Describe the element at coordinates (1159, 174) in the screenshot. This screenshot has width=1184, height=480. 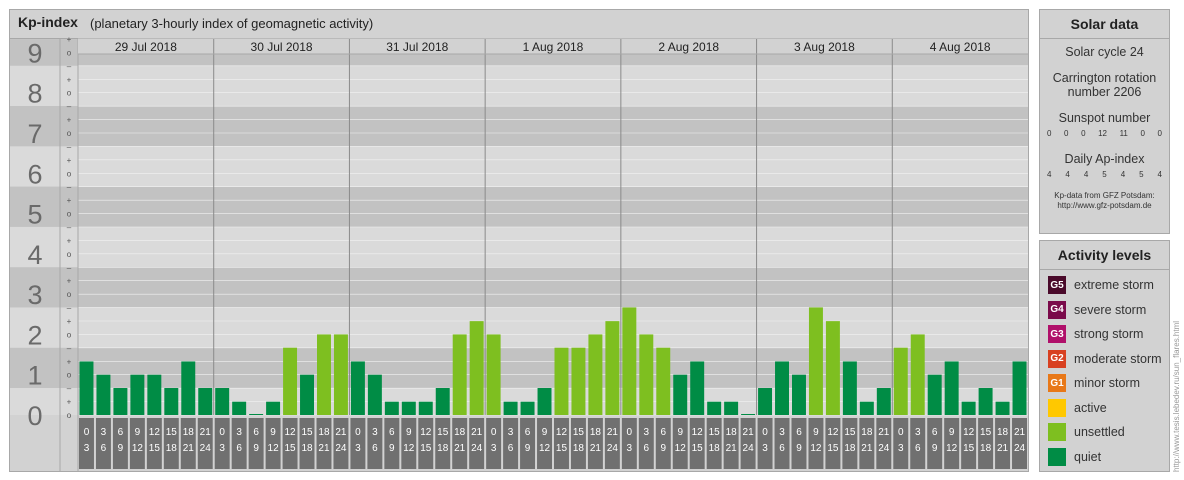
I see `ap-value: 4` at that location.